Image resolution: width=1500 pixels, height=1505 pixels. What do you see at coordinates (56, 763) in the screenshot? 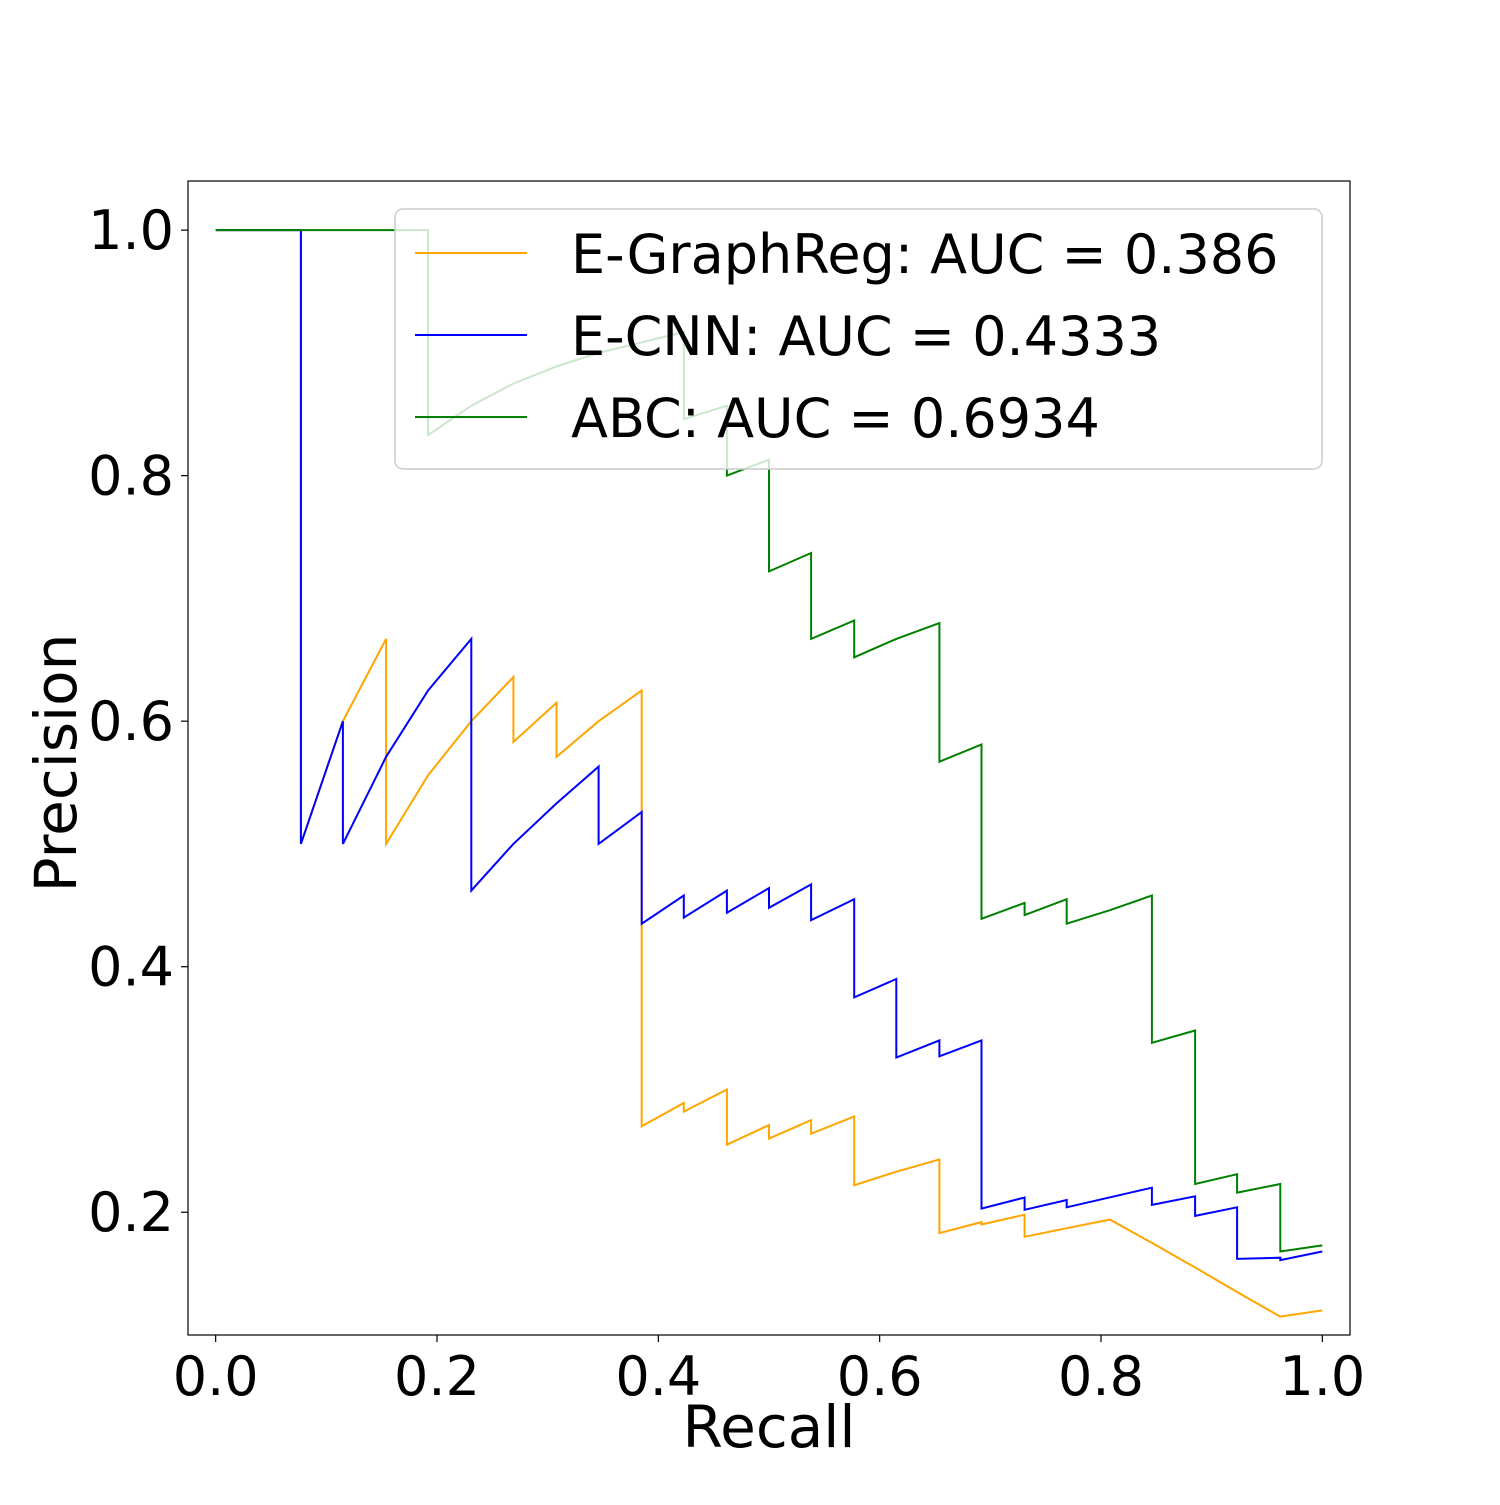
I see `y-axis-title: Precision` at bounding box center [56, 763].